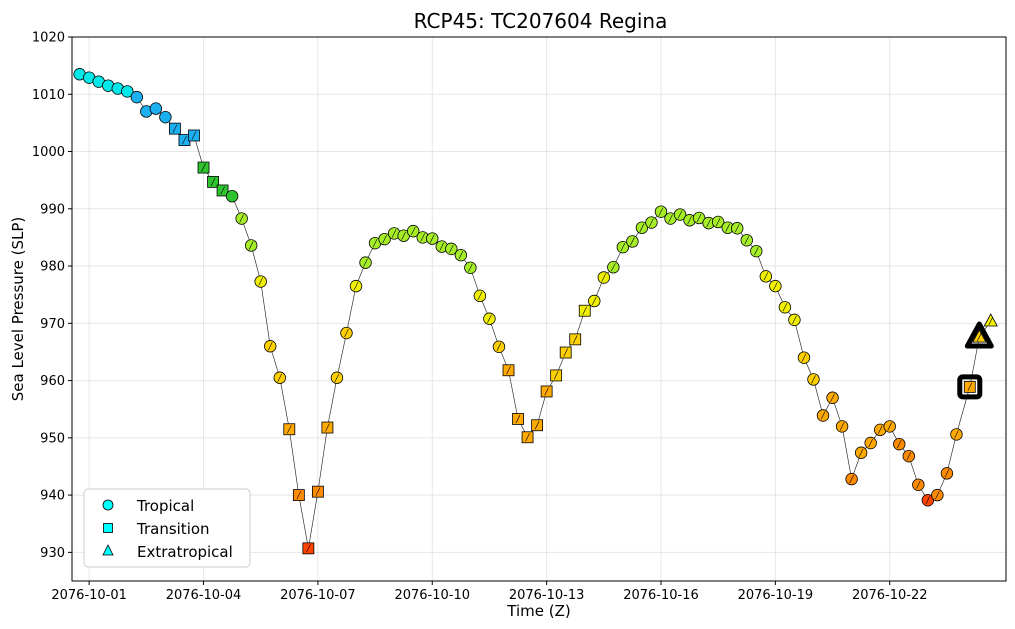 The image size is (1015, 629). I want to click on y-tick-label: 960, so click(52, 381).